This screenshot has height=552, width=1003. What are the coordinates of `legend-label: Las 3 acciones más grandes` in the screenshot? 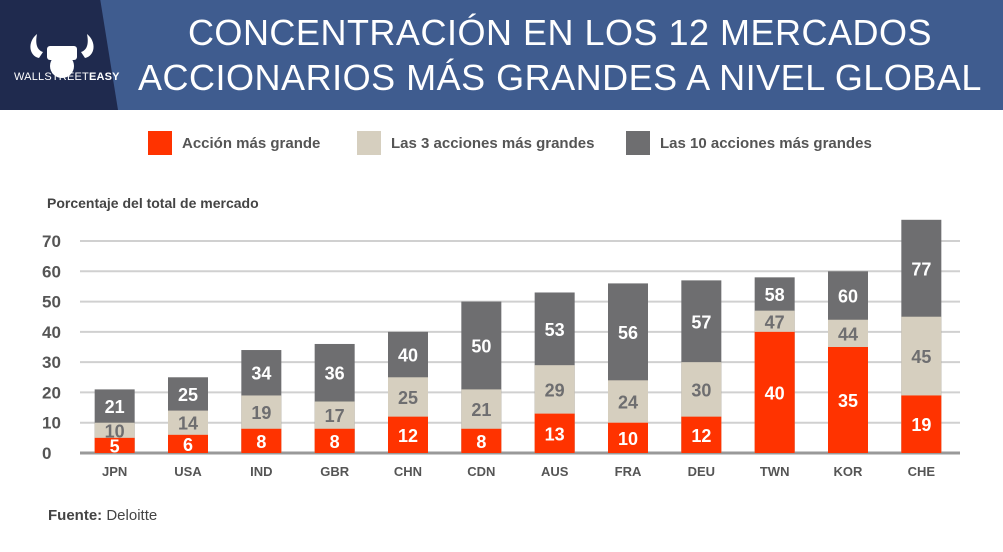 It's located at (493, 143).